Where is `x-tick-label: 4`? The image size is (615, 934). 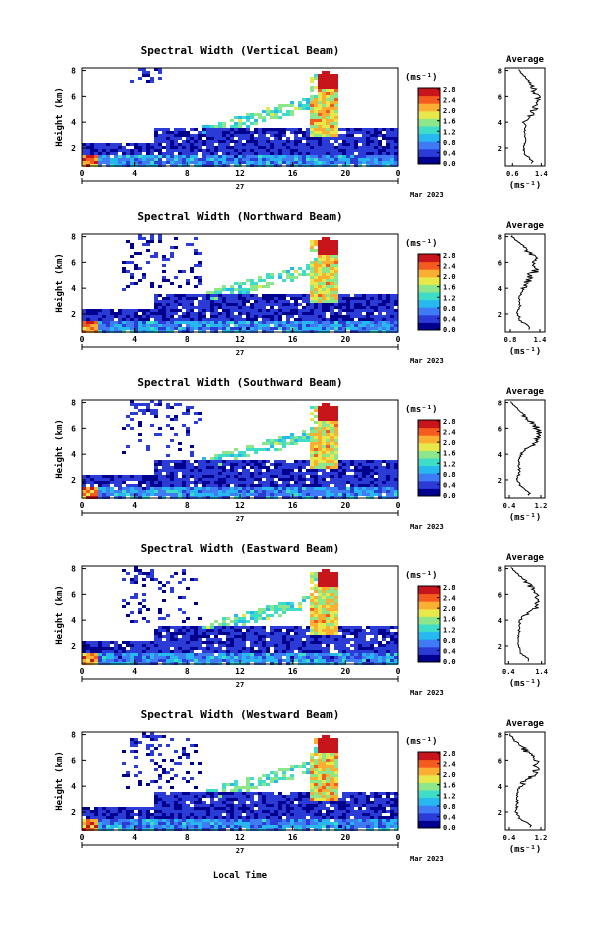 x-tick-label: 4 is located at coordinates (134, 173).